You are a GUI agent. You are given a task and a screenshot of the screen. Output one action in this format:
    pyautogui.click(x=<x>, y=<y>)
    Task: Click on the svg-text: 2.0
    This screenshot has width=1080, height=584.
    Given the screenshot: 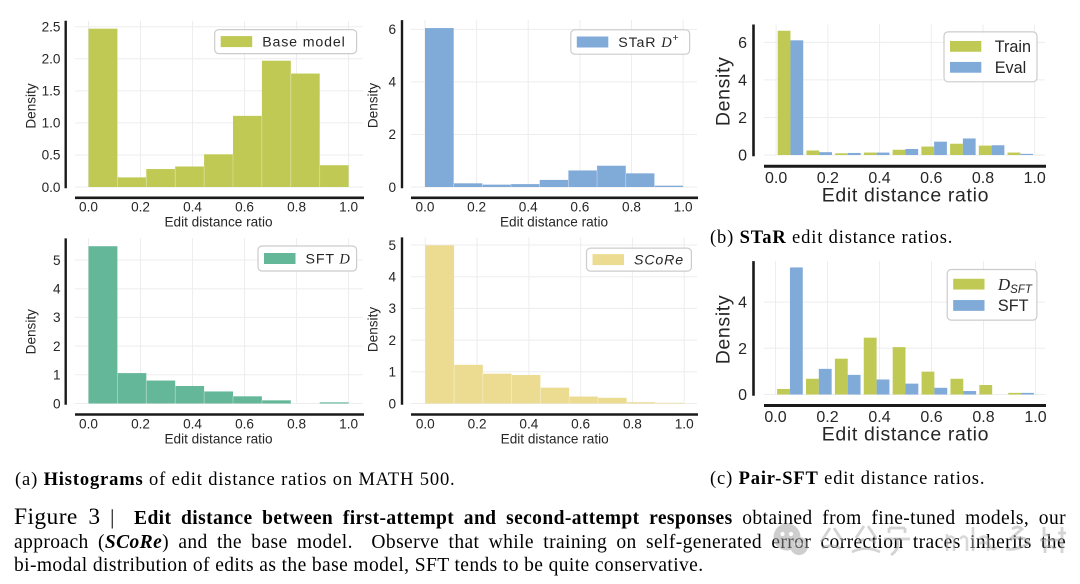 What is the action you would take?
    pyautogui.click(x=51, y=59)
    